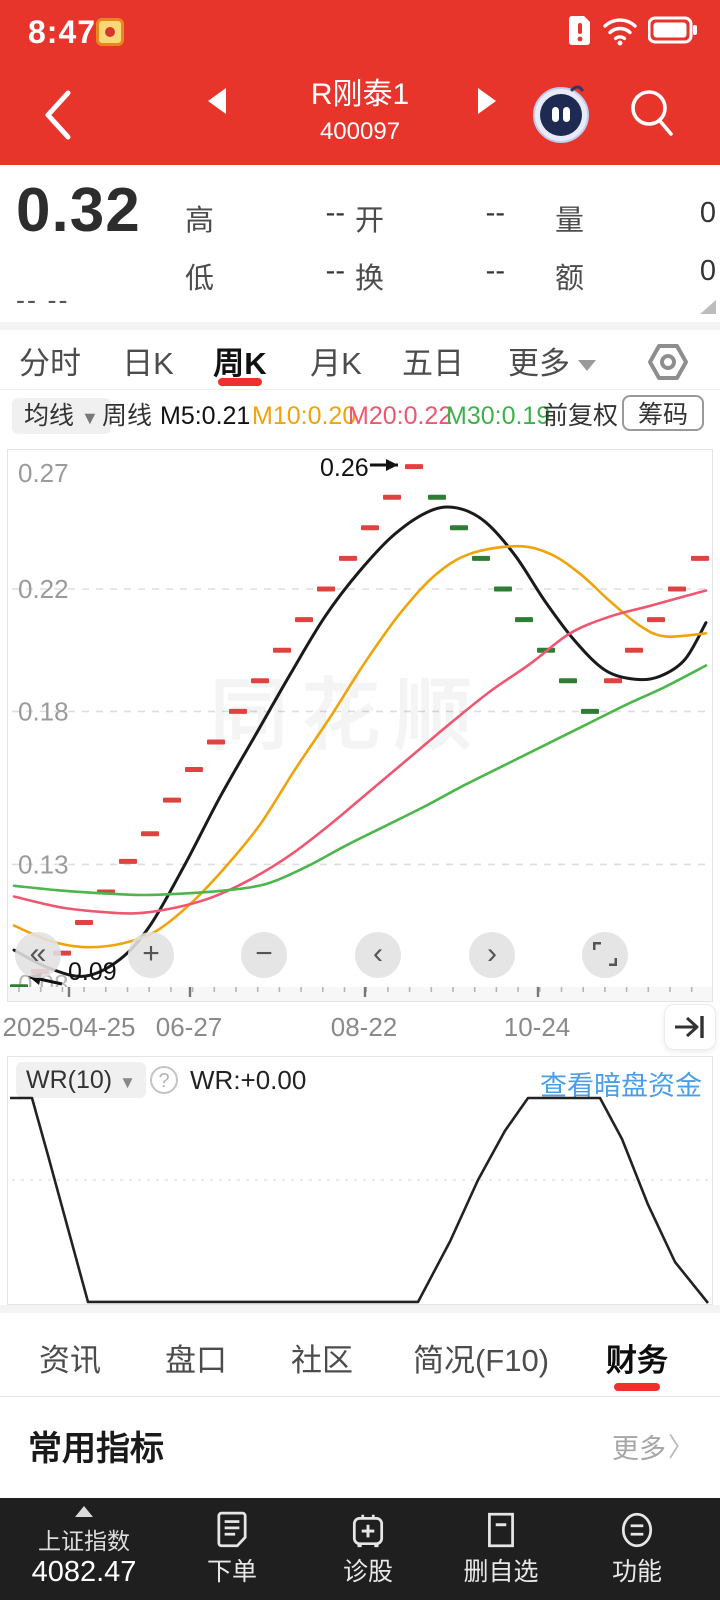  I want to click on divider, so click(360, 326).